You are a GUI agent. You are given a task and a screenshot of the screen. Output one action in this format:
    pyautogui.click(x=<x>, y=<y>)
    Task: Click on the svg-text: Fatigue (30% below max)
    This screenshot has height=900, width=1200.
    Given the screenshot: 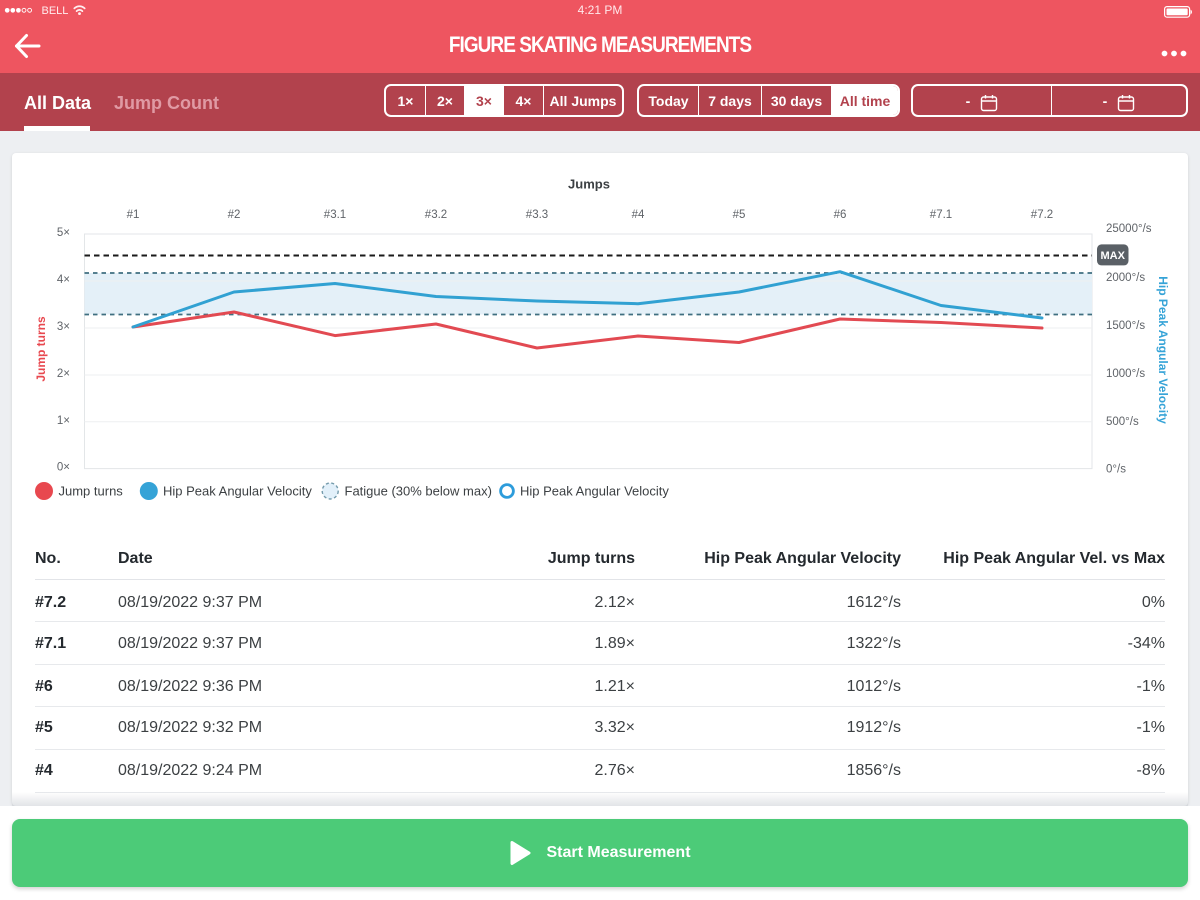 What is the action you would take?
    pyautogui.click(x=418, y=491)
    